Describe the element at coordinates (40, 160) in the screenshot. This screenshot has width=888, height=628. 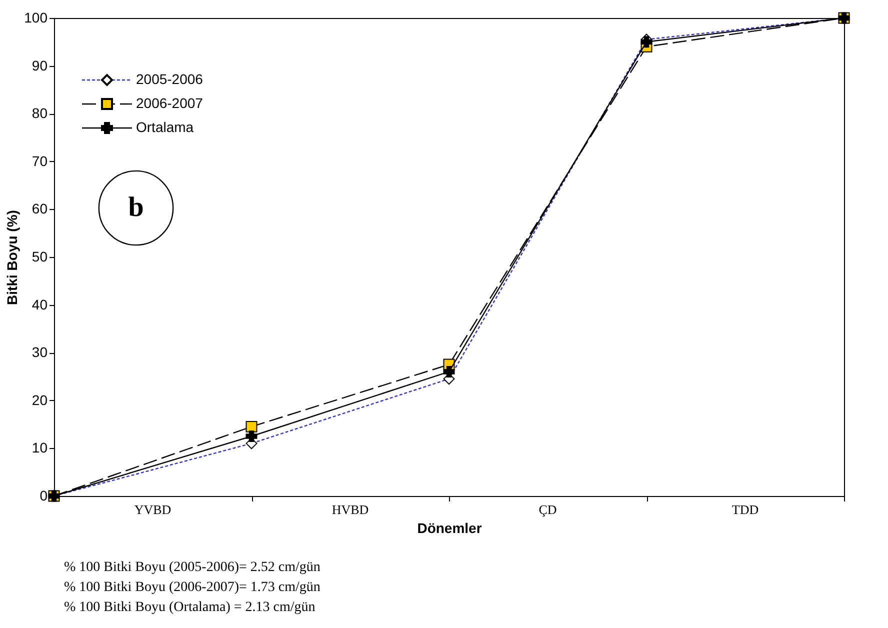
I see `y-tick-label: 70` at that location.